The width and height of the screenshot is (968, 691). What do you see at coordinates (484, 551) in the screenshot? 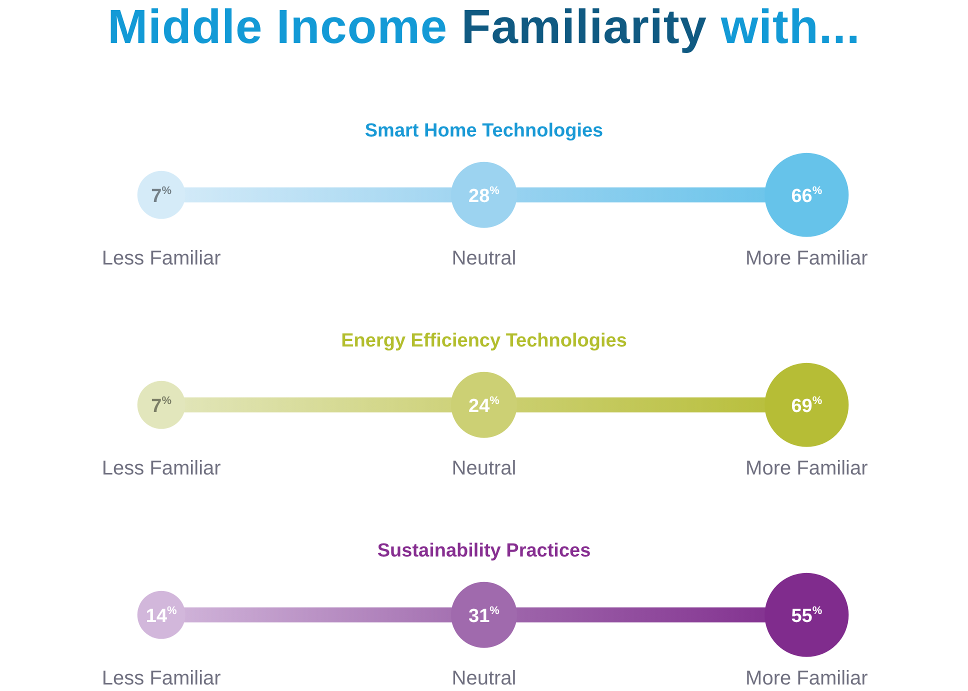
I see `text: Sustainability Practices` at bounding box center [484, 551].